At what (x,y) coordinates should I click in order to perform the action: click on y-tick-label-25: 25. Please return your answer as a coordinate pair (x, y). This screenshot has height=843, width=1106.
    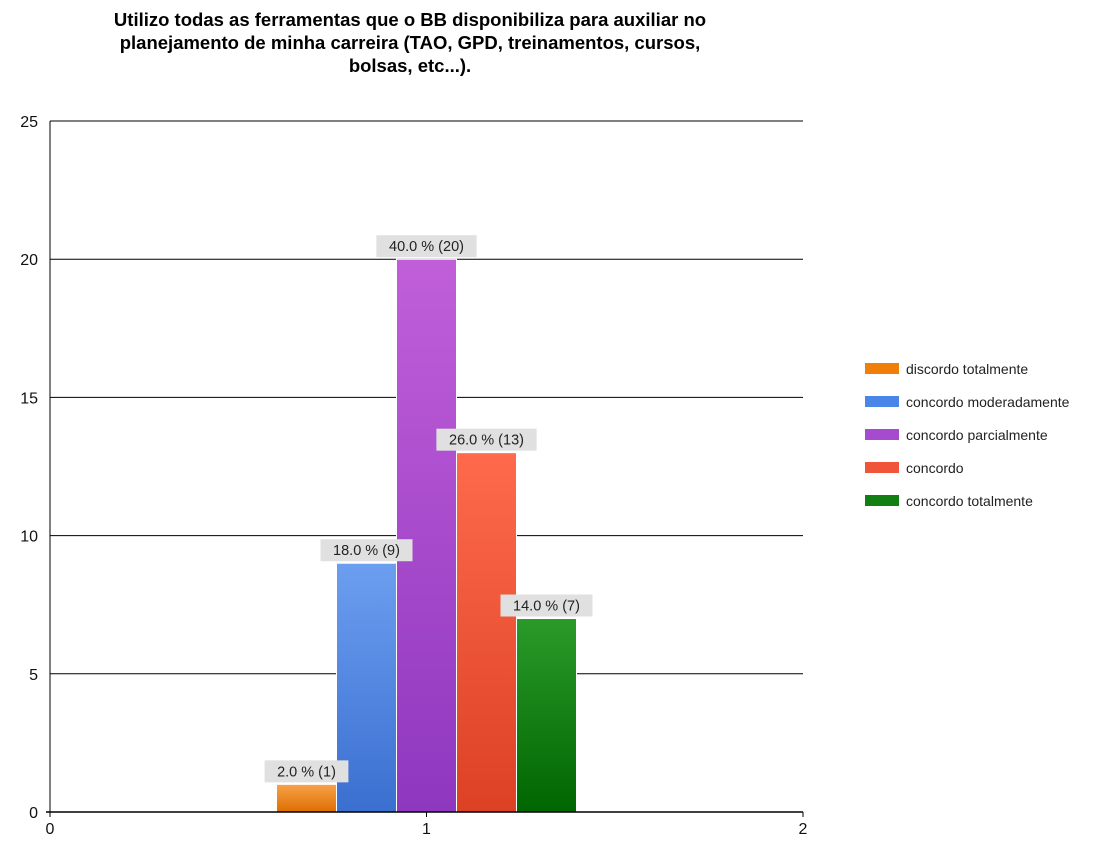
    Looking at the image, I should click on (29, 122).